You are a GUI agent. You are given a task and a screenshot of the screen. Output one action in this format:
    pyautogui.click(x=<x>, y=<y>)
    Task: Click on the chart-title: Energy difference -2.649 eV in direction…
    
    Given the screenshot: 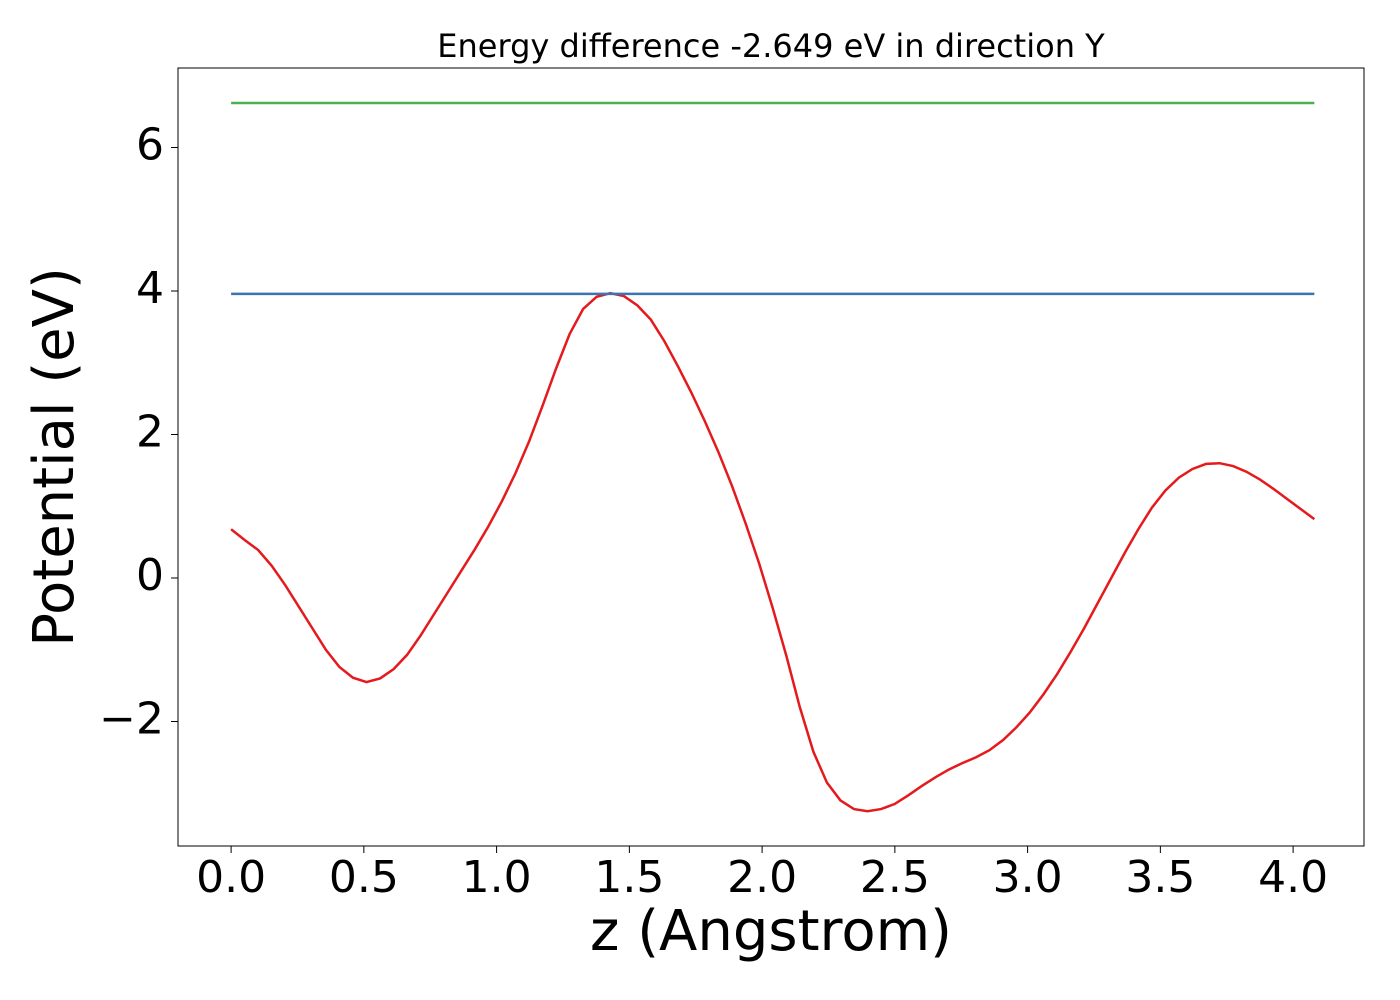 What is the action you would take?
    pyautogui.click(x=771, y=46)
    